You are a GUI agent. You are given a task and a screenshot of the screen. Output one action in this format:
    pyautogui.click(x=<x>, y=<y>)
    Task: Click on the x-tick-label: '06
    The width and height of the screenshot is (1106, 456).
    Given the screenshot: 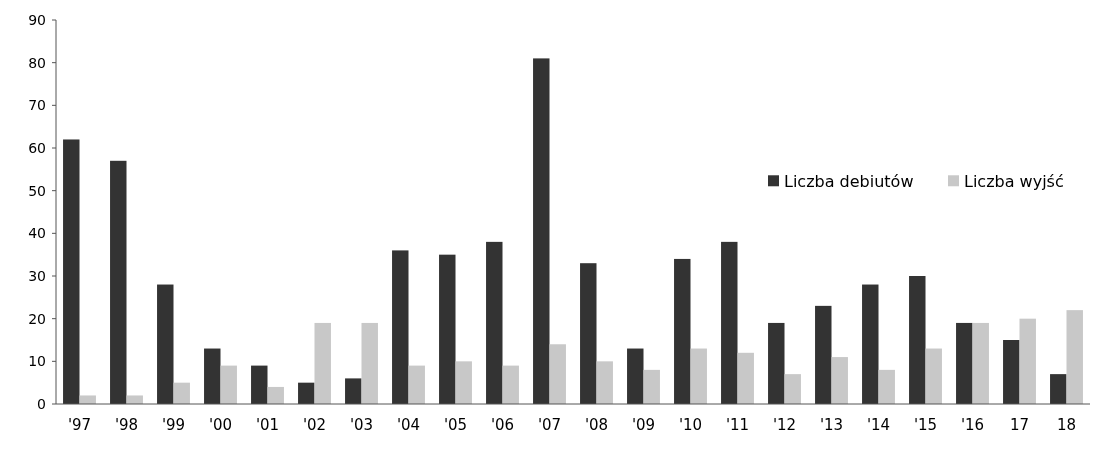 What is the action you would take?
    pyautogui.click(x=502, y=425)
    